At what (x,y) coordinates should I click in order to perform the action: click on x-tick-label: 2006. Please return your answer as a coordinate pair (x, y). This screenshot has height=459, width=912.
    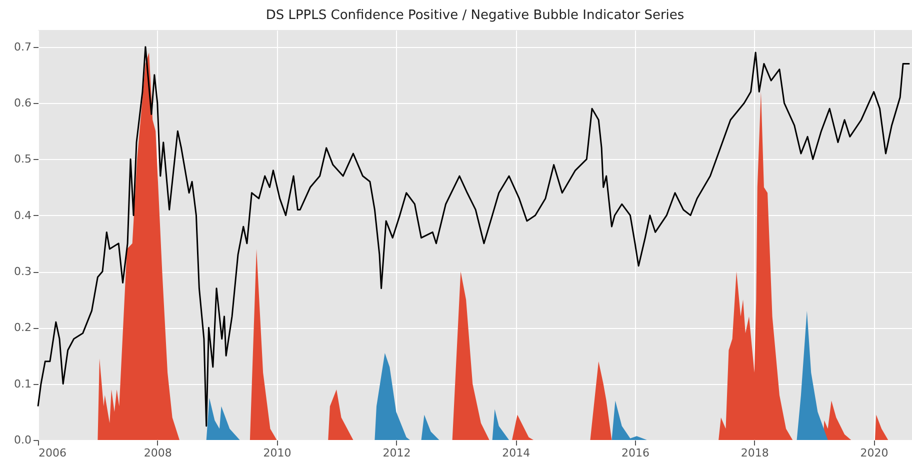
    Looking at the image, I should click on (52, 452).